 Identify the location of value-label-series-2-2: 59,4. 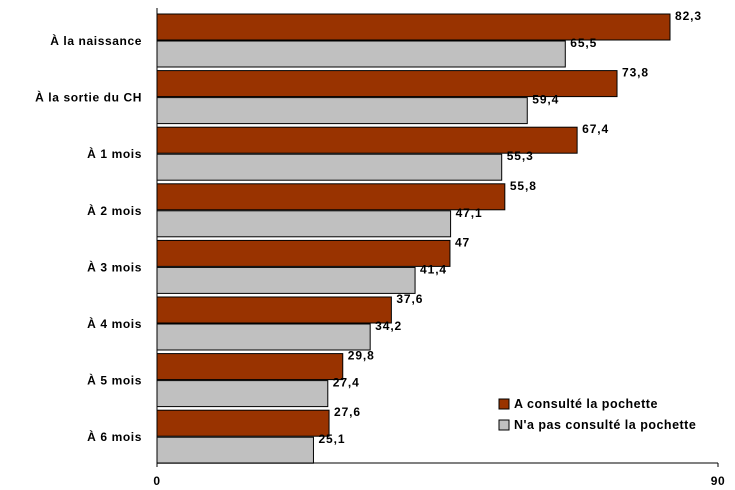
(545, 100).